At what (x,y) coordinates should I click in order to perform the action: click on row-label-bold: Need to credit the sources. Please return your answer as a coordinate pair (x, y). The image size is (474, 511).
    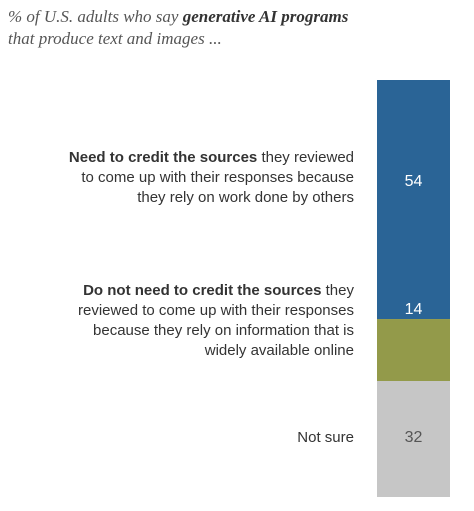
    Looking at the image, I should click on (163, 157).